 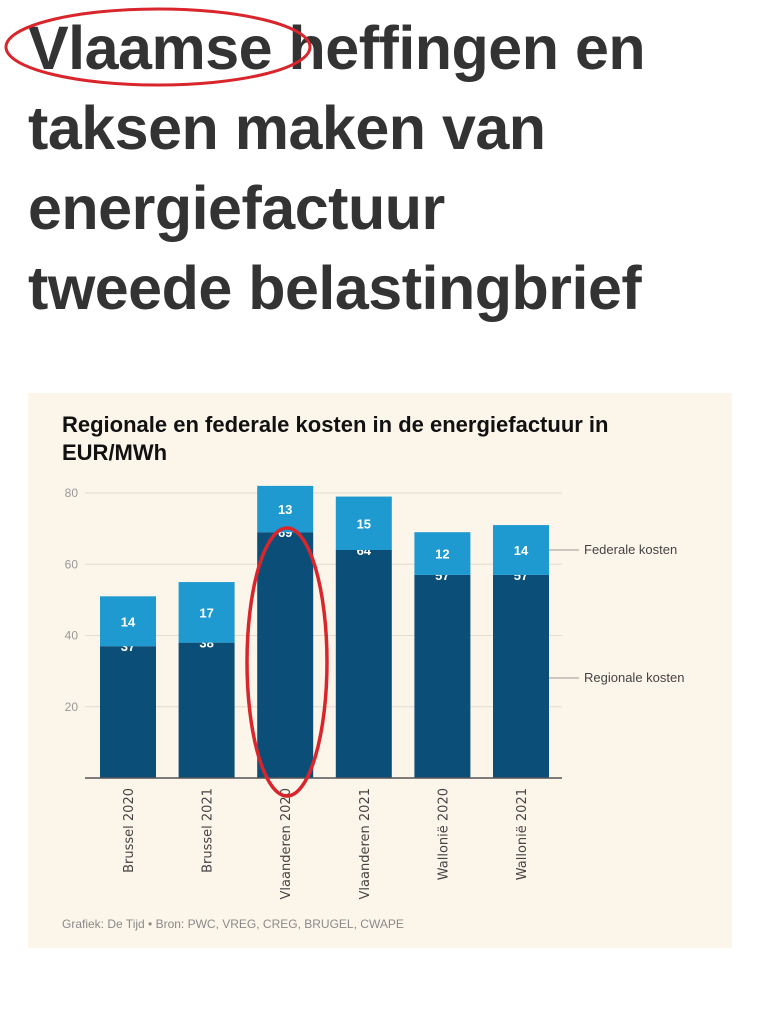 I want to click on x-tick-label: Wallonië 2021, so click(x=522, y=834).